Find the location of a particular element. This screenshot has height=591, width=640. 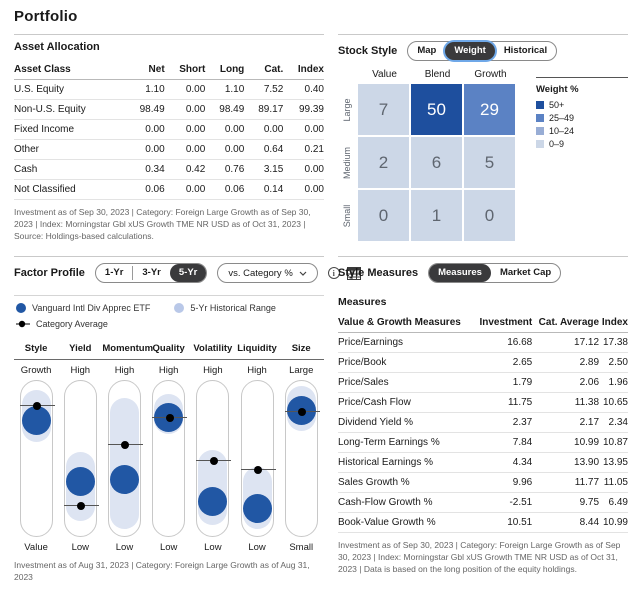

table-row: Price/Earnings 16.68 17.12 17.38 is located at coordinates (483, 342).